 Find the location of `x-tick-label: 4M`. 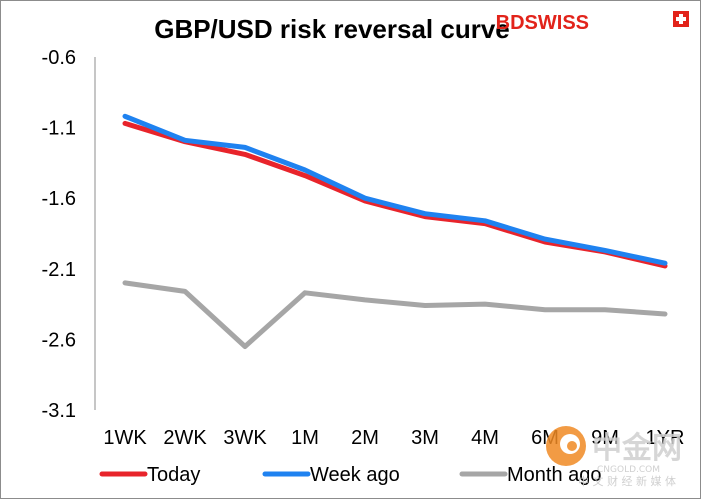

x-tick-label: 4M is located at coordinates (485, 438).